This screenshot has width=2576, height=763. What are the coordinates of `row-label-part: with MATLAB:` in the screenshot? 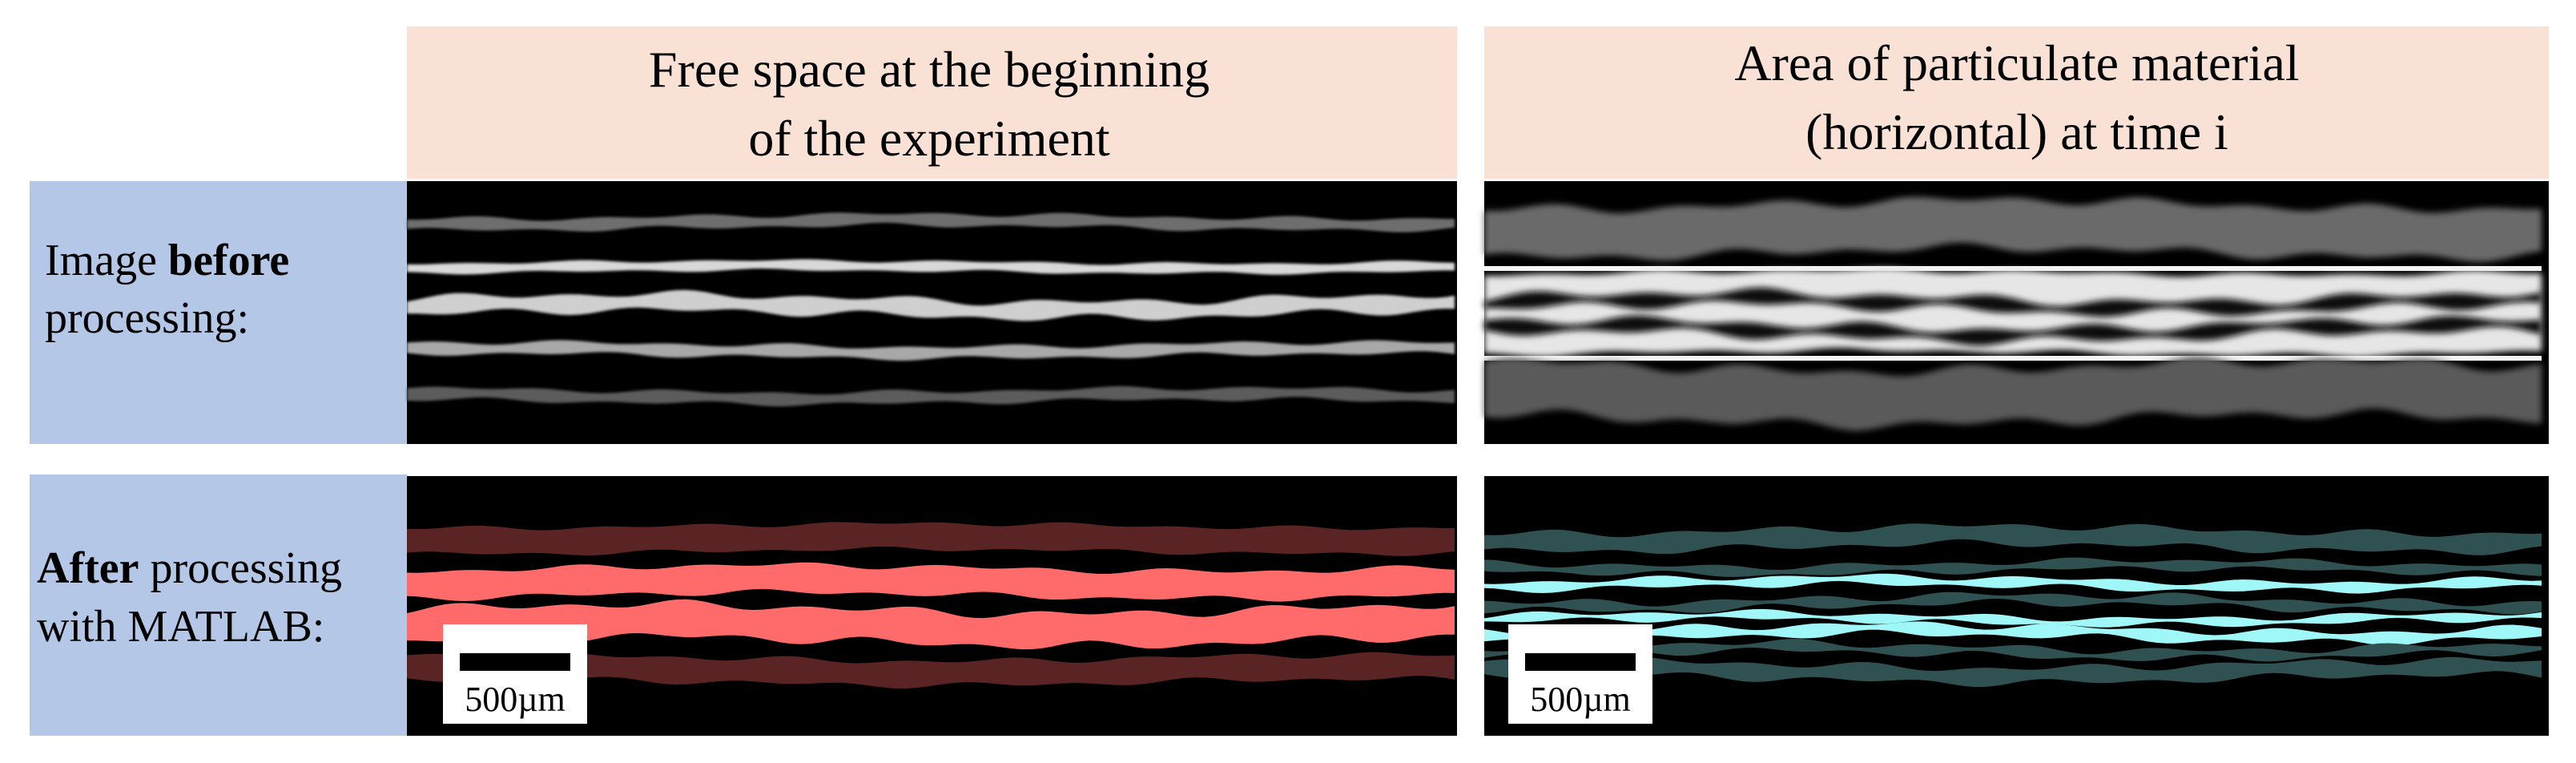 It's located at (180, 627).